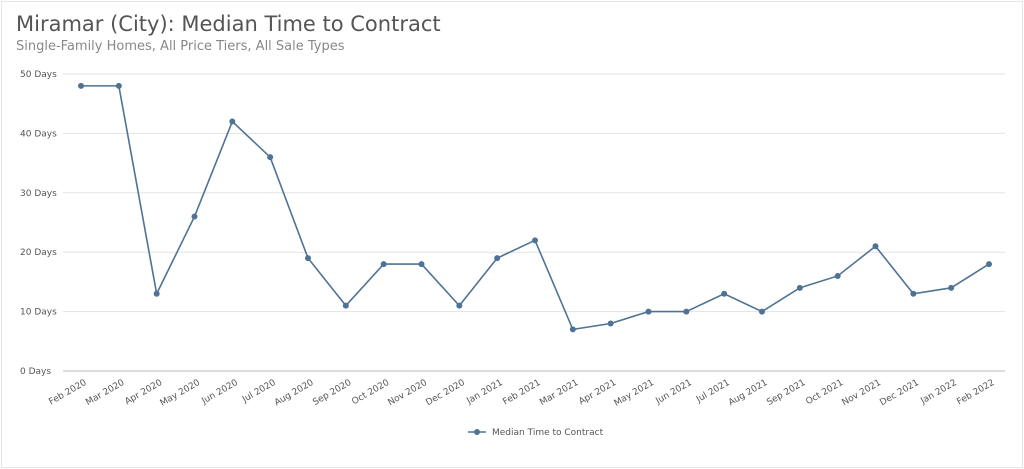 The height and width of the screenshot is (469, 1024). What do you see at coordinates (824, 392) in the screenshot?
I see `x-tick-label: Oct 2021` at bounding box center [824, 392].